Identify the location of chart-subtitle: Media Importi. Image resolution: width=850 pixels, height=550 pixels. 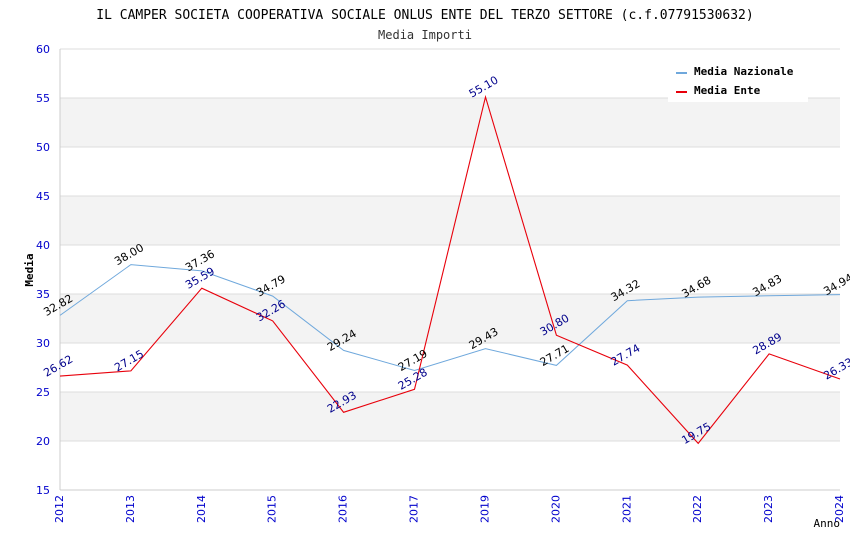
(425, 35).